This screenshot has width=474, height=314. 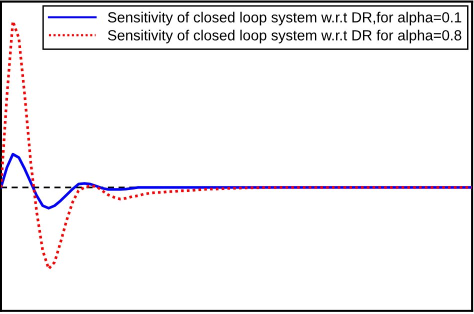 I want to click on legend-label: Sensitivity of closed loop system w.r.t DR for alpha=0.8, so click(x=285, y=37).